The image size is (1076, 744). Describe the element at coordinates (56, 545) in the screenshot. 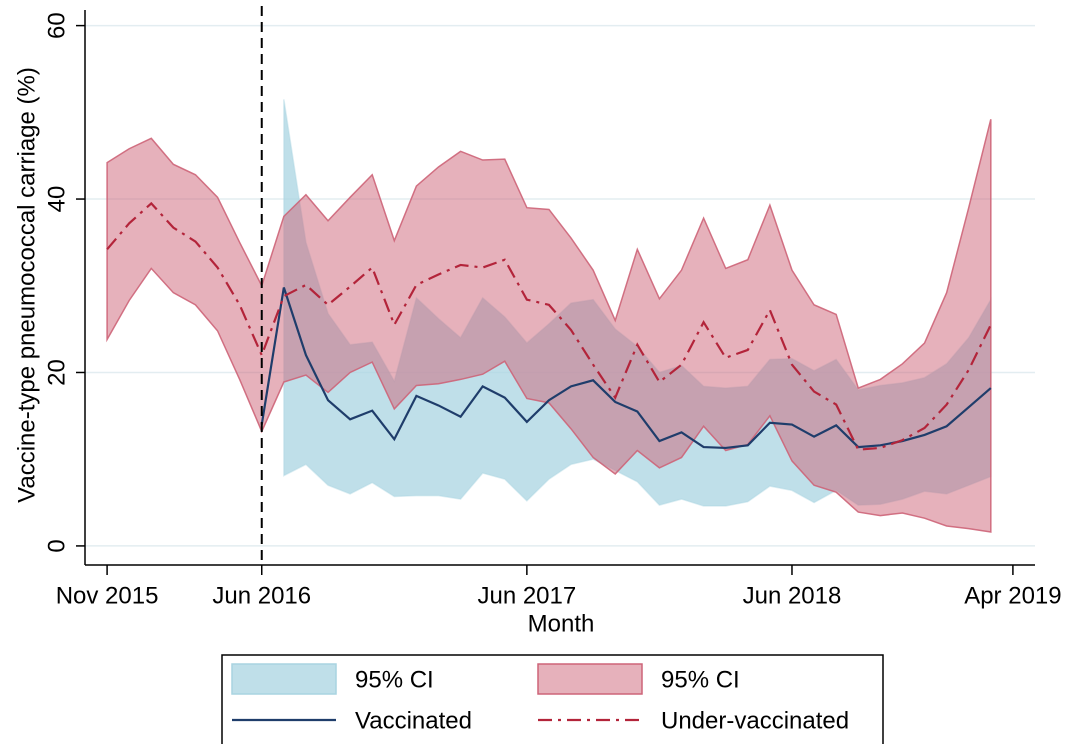

I see `y-tick-label: 0` at that location.